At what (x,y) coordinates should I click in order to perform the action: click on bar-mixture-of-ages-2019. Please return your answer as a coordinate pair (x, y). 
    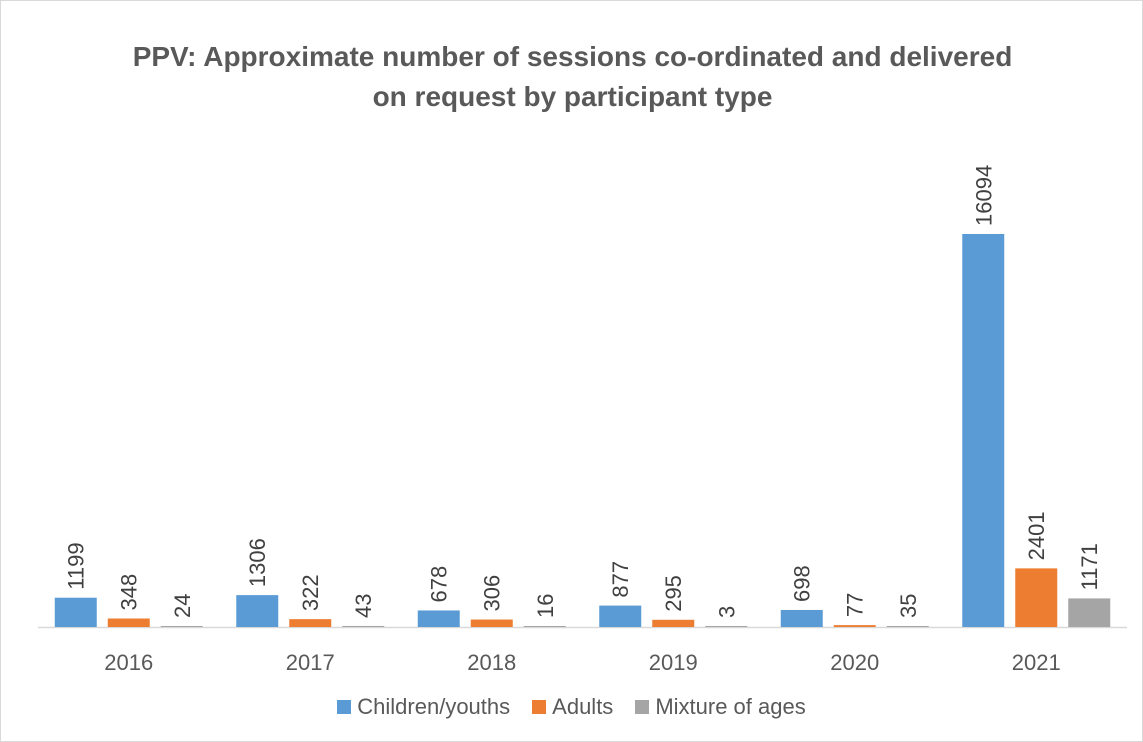
    Looking at the image, I should click on (726, 626).